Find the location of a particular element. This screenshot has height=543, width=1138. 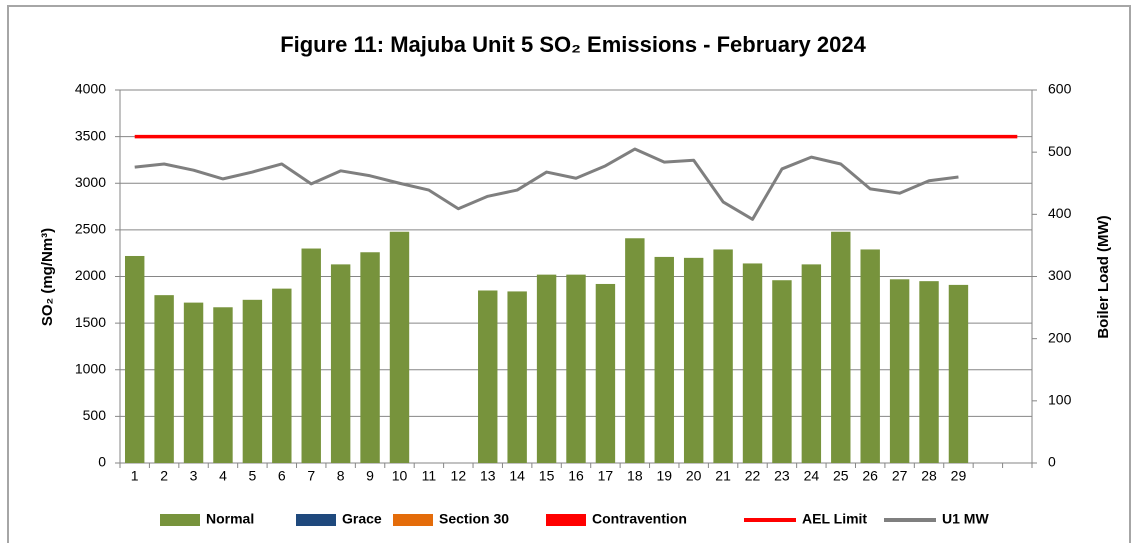

y2-tick-label: 600 is located at coordinates (1060, 89).